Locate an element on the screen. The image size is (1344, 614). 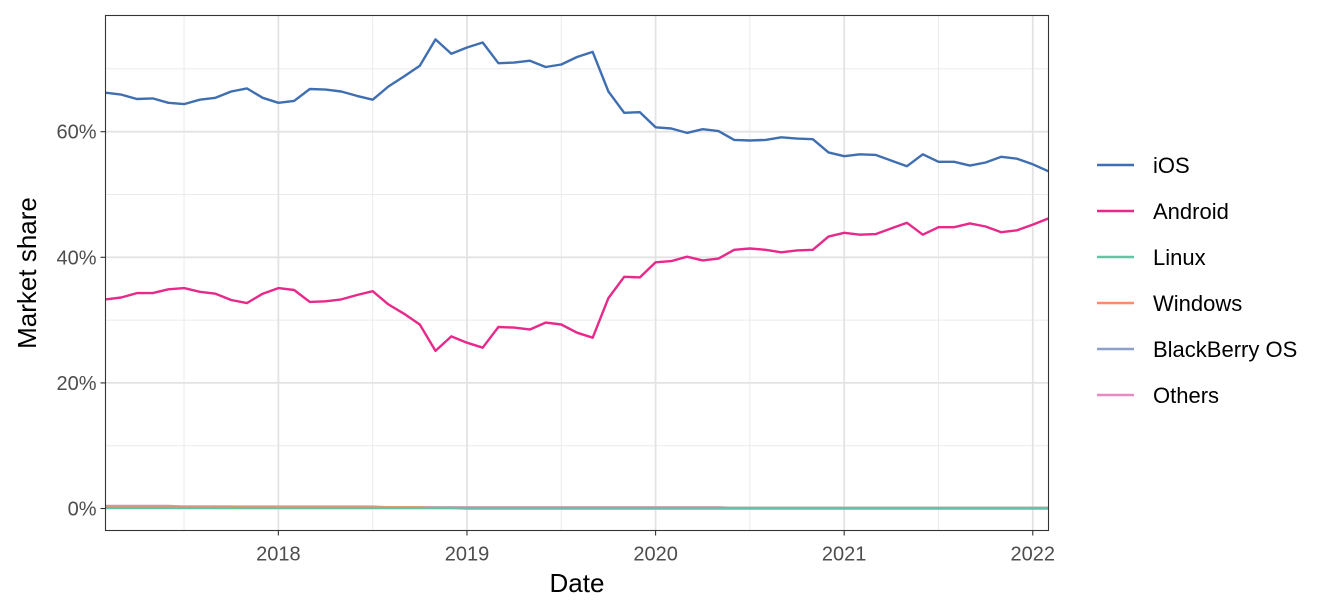
y-tick-label: 20% is located at coordinates (76, 384).